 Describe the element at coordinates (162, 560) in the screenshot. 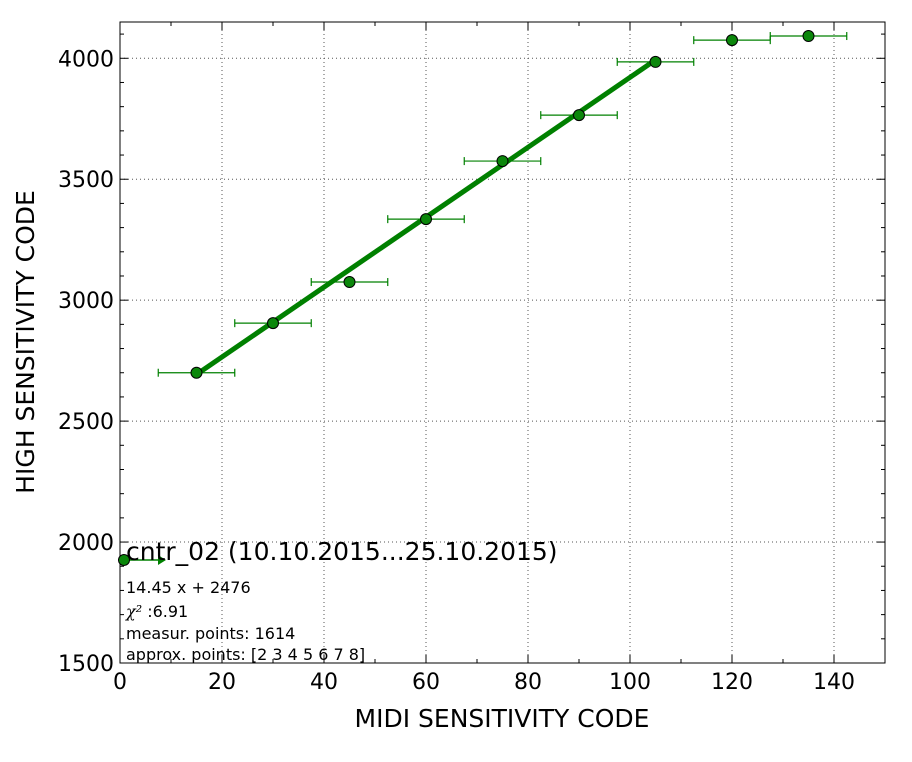

I see `legend-arrow-icon` at that location.